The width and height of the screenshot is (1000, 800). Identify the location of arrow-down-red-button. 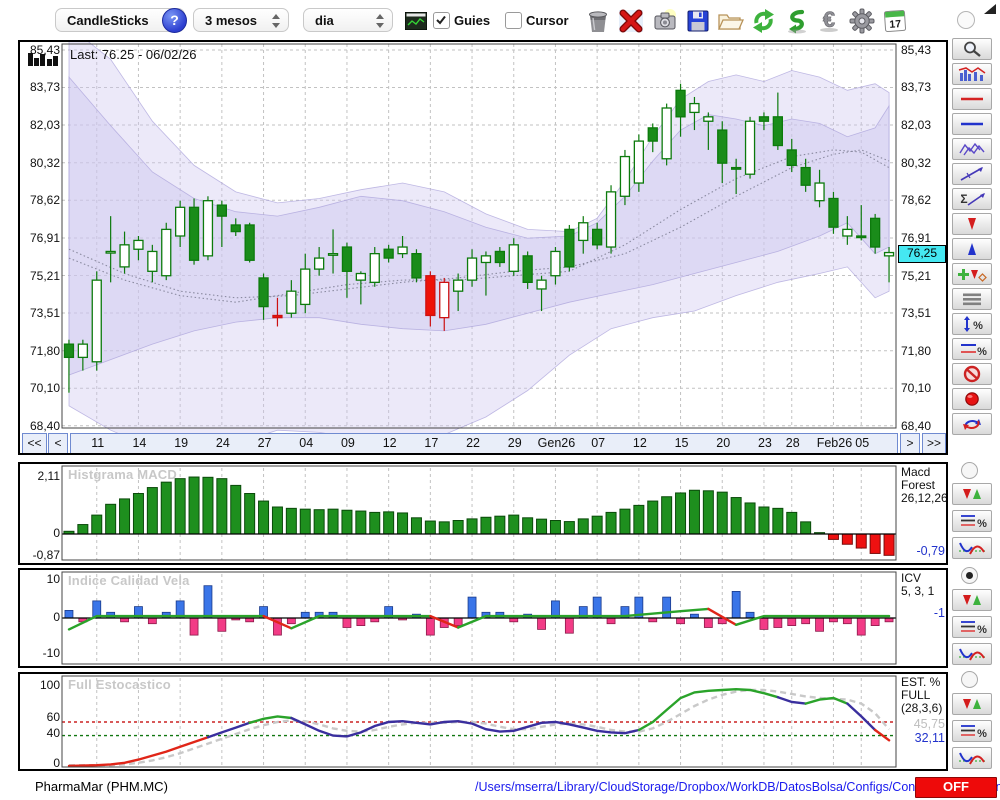
(972, 224).